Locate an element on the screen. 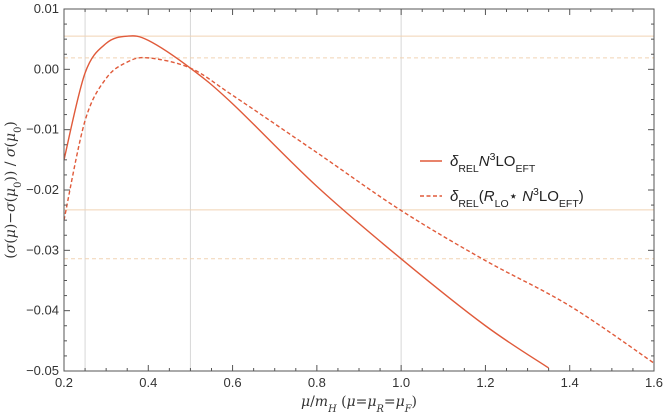  legend-label-1: δRELN3LOEFT is located at coordinates (493, 163).